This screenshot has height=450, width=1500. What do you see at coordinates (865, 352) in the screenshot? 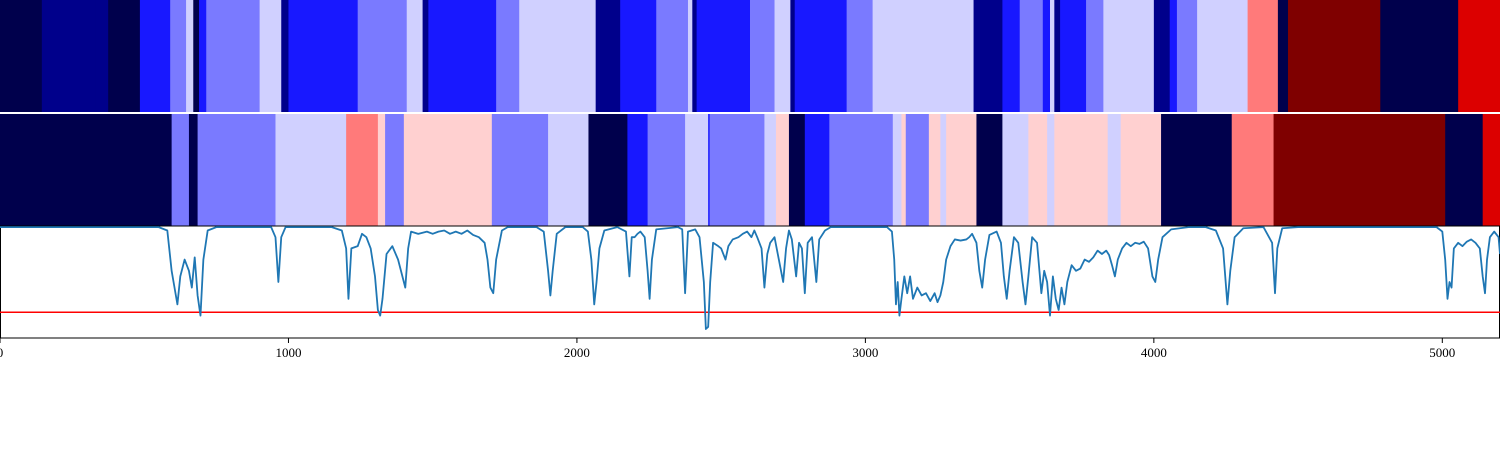
I see `x-tick-label: 3000` at bounding box center [865, 352].